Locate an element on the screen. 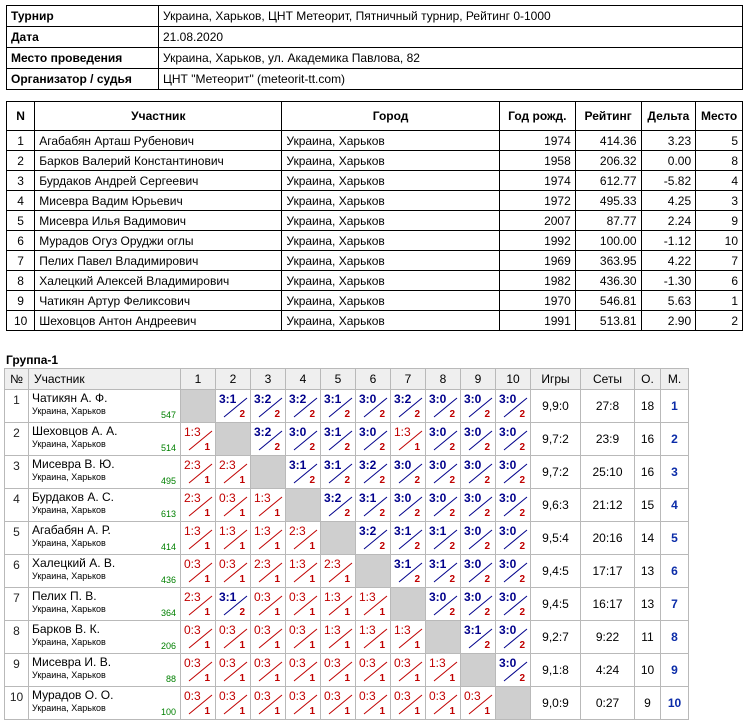 The height and width of the screenshot is (720, 750). cross-player-cell: Мисевра В. Ю. Украина, Харьков 495 is located at coordinates (104, 472).